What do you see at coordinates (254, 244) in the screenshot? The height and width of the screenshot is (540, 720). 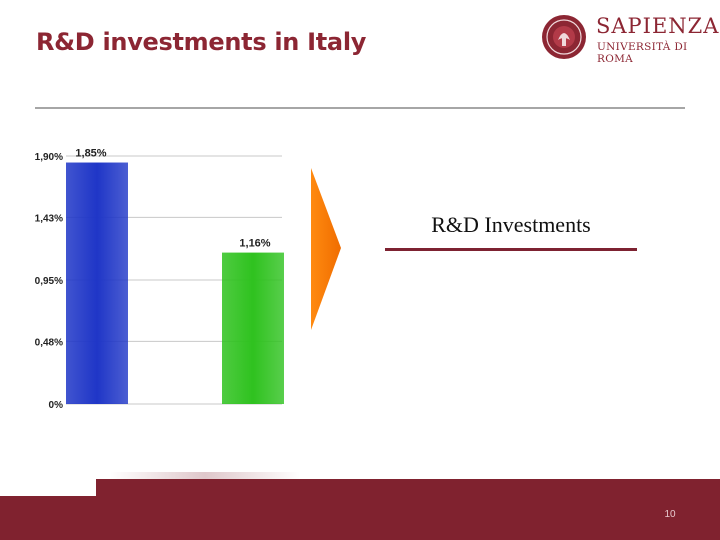 I see `bar-value-label: 1,16%` at bounding box center [254, 244].